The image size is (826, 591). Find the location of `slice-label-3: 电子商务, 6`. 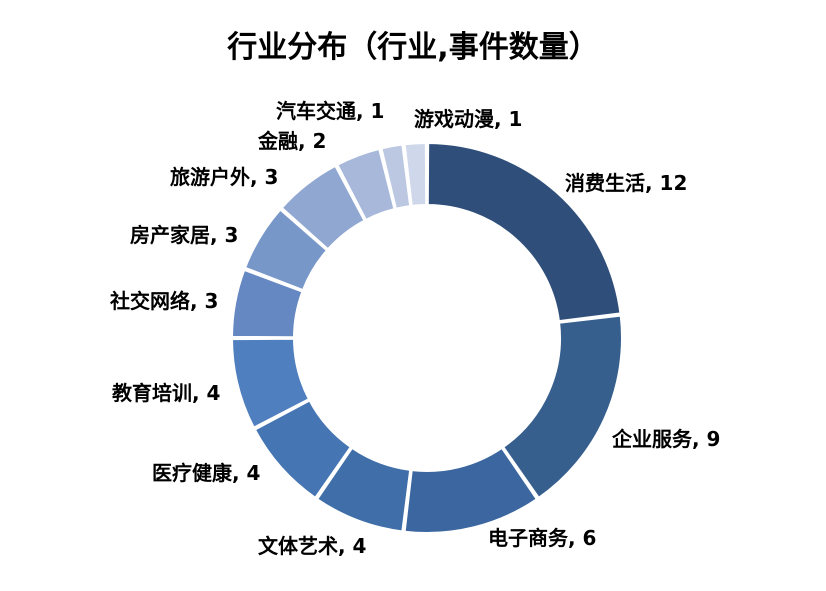

slice-label-3: 电子商务, 6 is located at coordinates (542, 538).